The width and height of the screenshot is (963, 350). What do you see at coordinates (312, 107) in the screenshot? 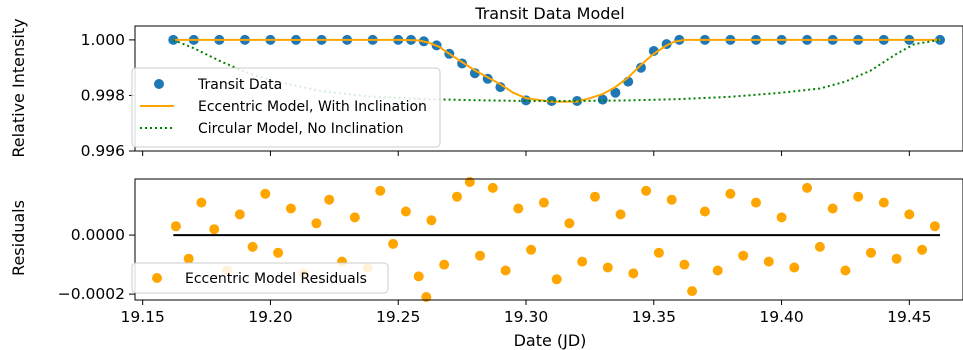
I see `legend-label-eccentric-model: Eccentric Model, With Inclination` at bounding box center [312, 107].